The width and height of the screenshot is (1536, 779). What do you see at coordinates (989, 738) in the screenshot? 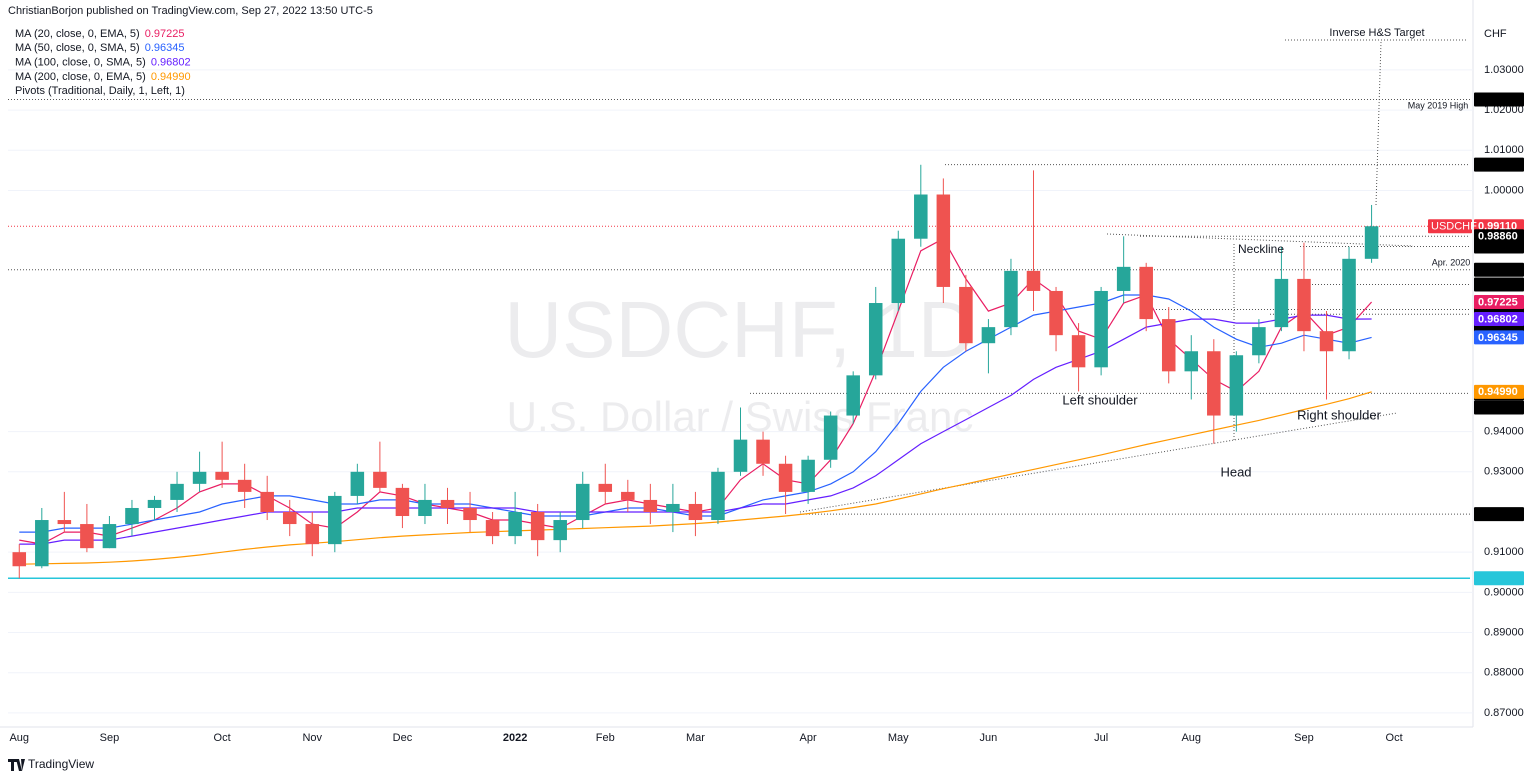
I see `x-tick-label: Jun` at bounding box center [989, 738].